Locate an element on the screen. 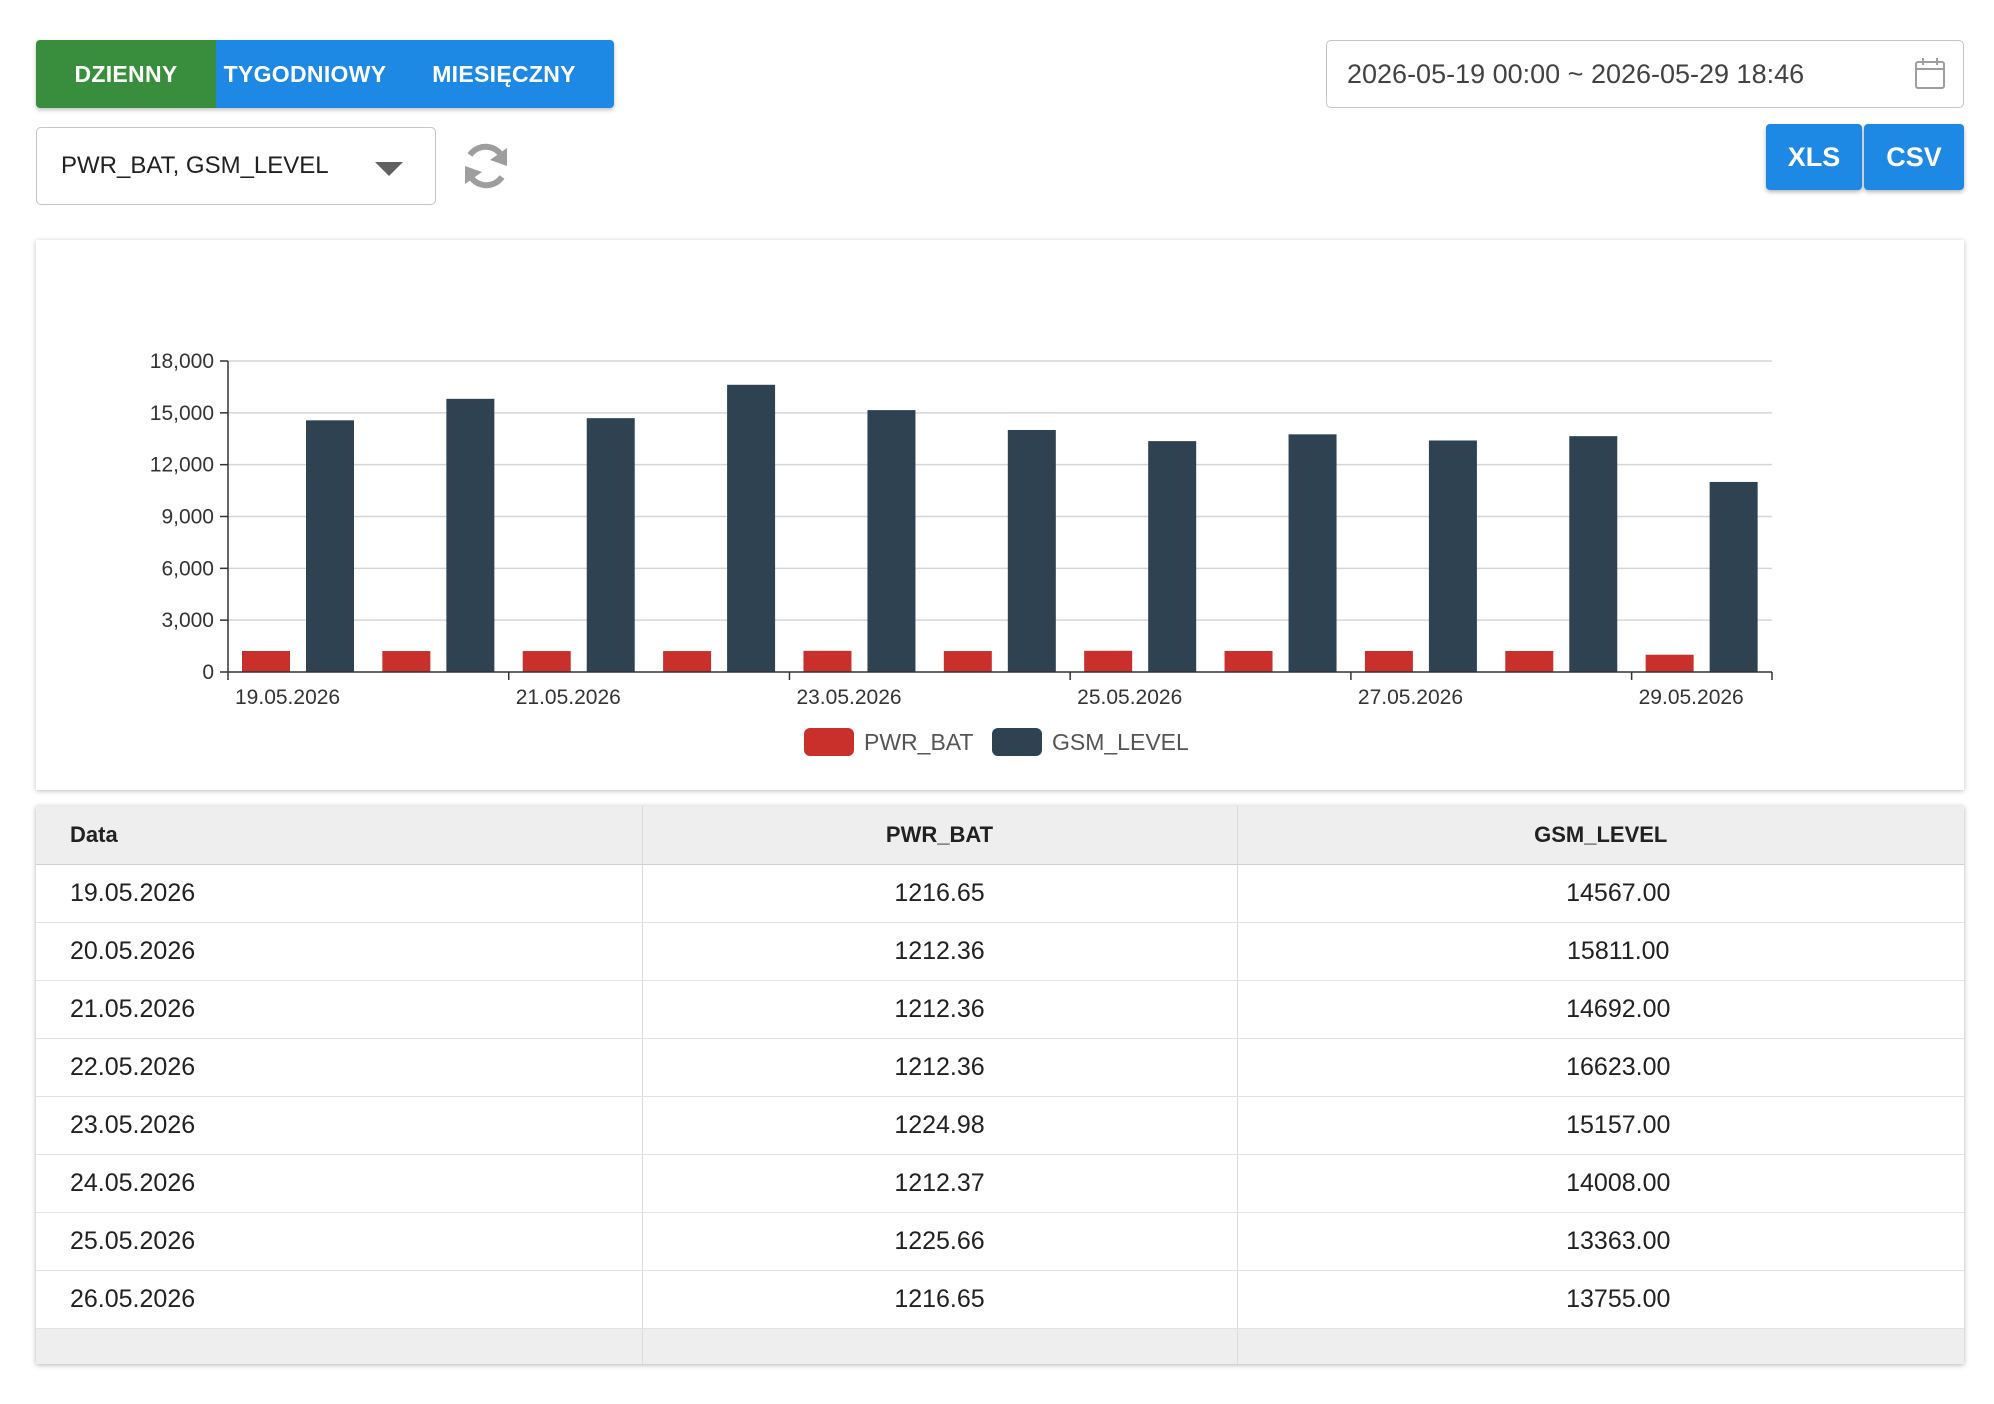 Image resolution: width=1994 pixels, height=1404 pixels. x-tick-label: 23.05.2026 is located at coordinates (848, 697).